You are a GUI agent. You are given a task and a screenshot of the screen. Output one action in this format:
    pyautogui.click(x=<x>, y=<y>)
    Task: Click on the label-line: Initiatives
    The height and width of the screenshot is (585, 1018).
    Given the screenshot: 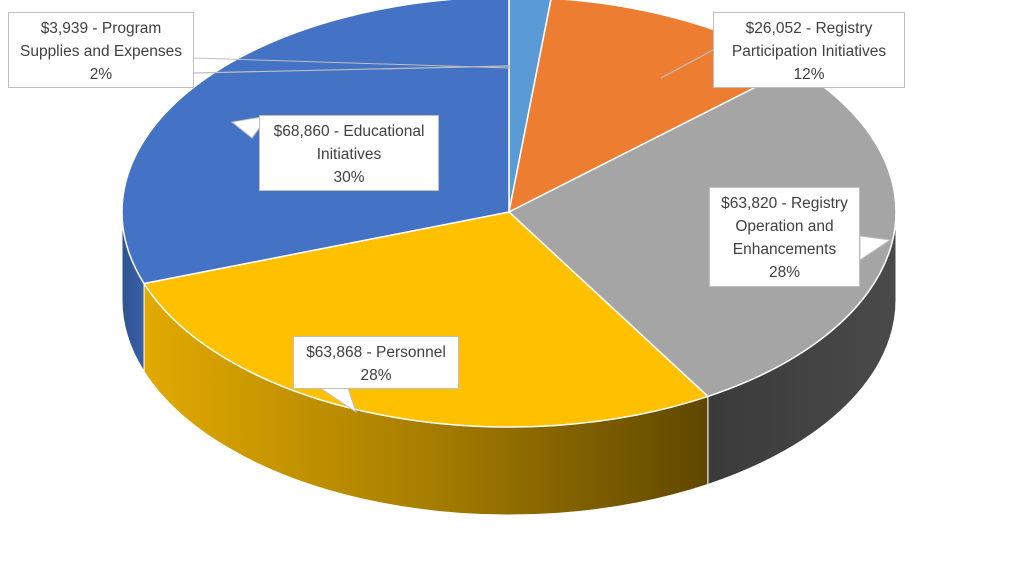 What is the action you would take?
    pyautogui.click(x=349, y=154)
    